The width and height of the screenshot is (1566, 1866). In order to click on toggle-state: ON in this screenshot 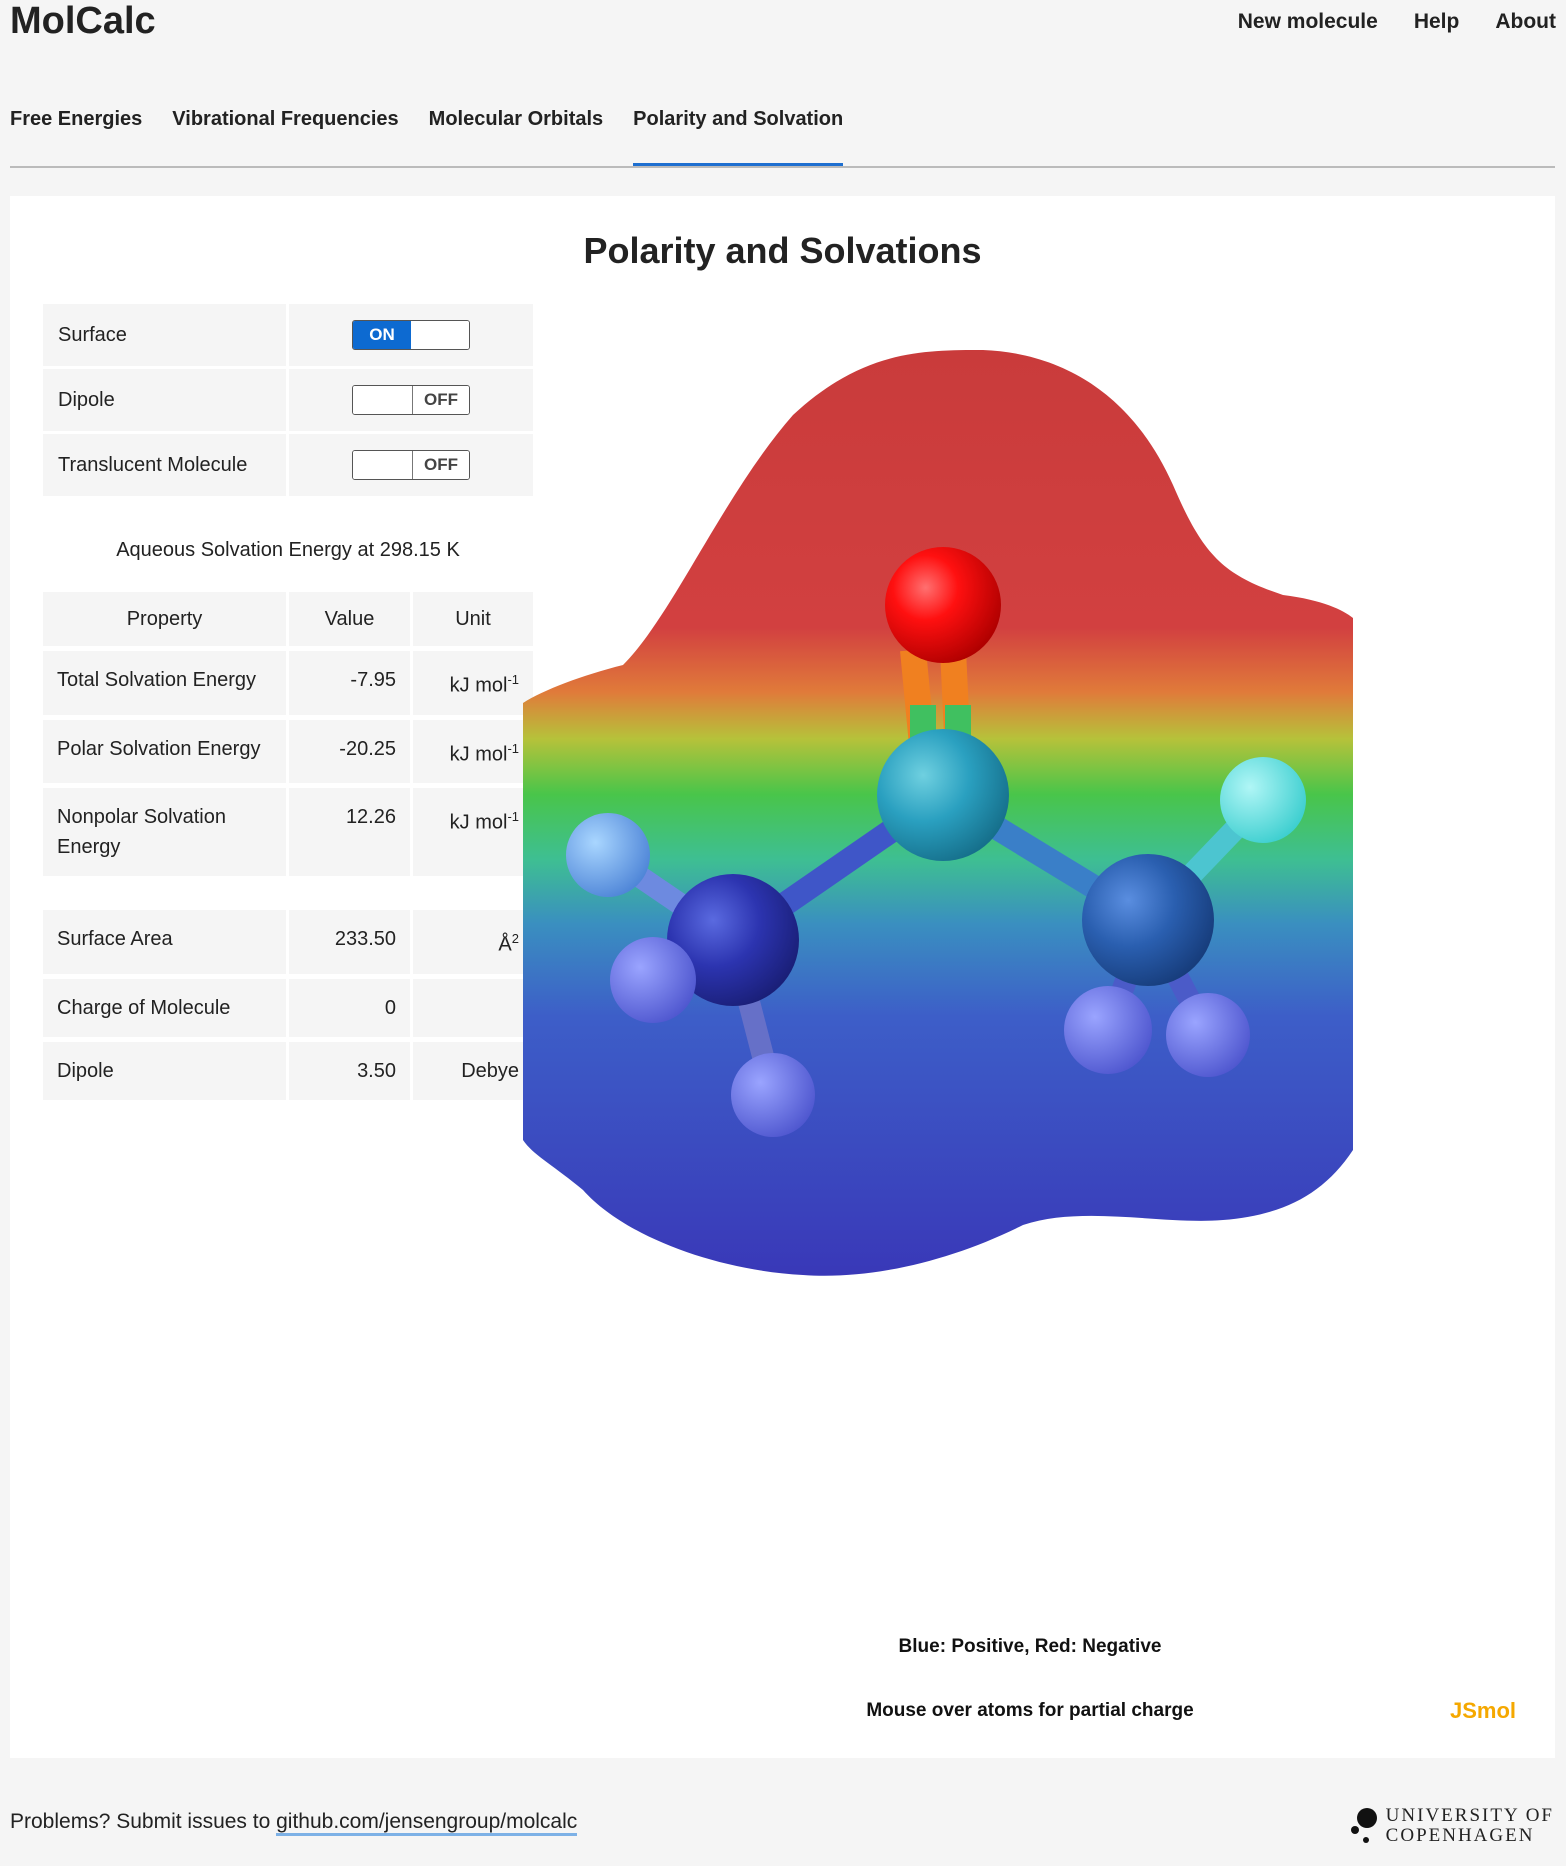, I will do `click(382, 335)`.